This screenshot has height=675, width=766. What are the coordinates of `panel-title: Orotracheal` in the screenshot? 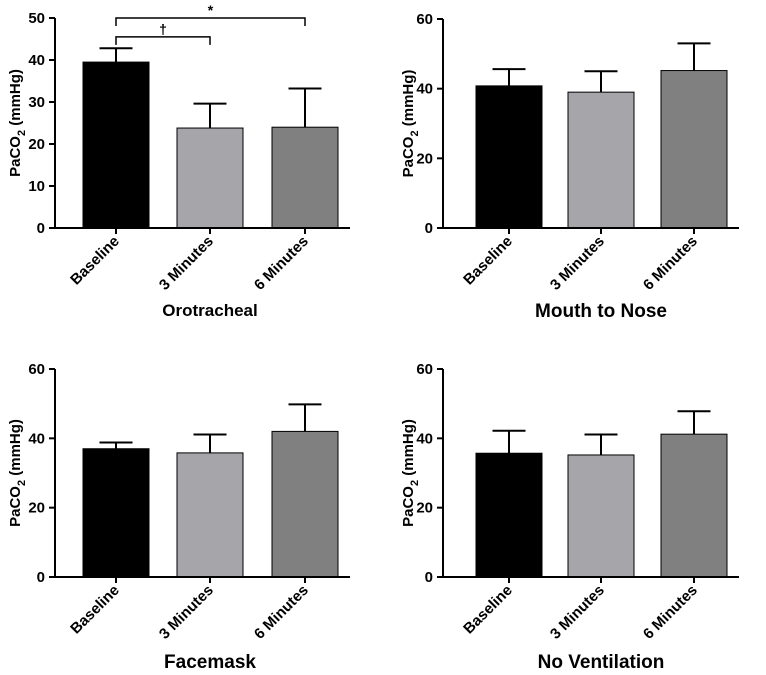 It's located at (209, 310).